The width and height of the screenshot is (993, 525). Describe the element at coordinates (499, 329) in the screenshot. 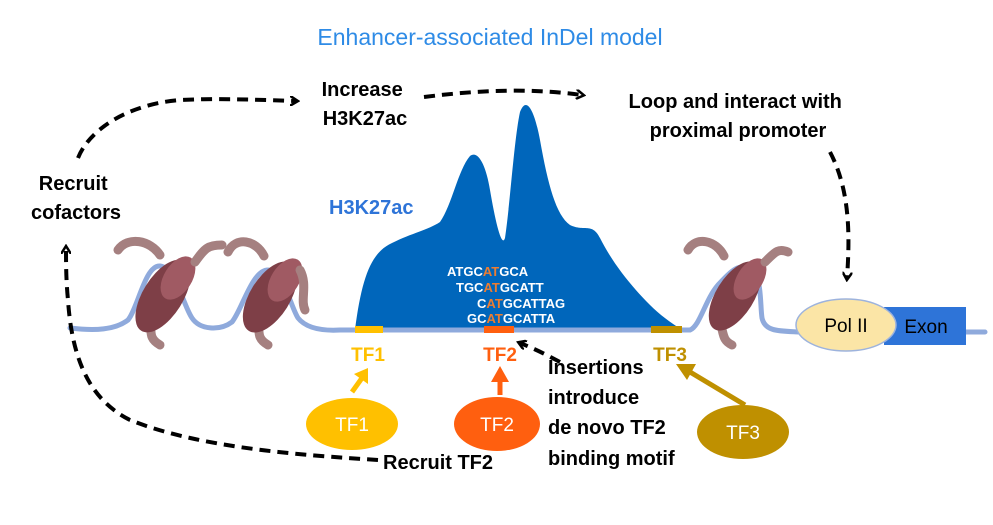

I see `tf2-binding-site` at that location.